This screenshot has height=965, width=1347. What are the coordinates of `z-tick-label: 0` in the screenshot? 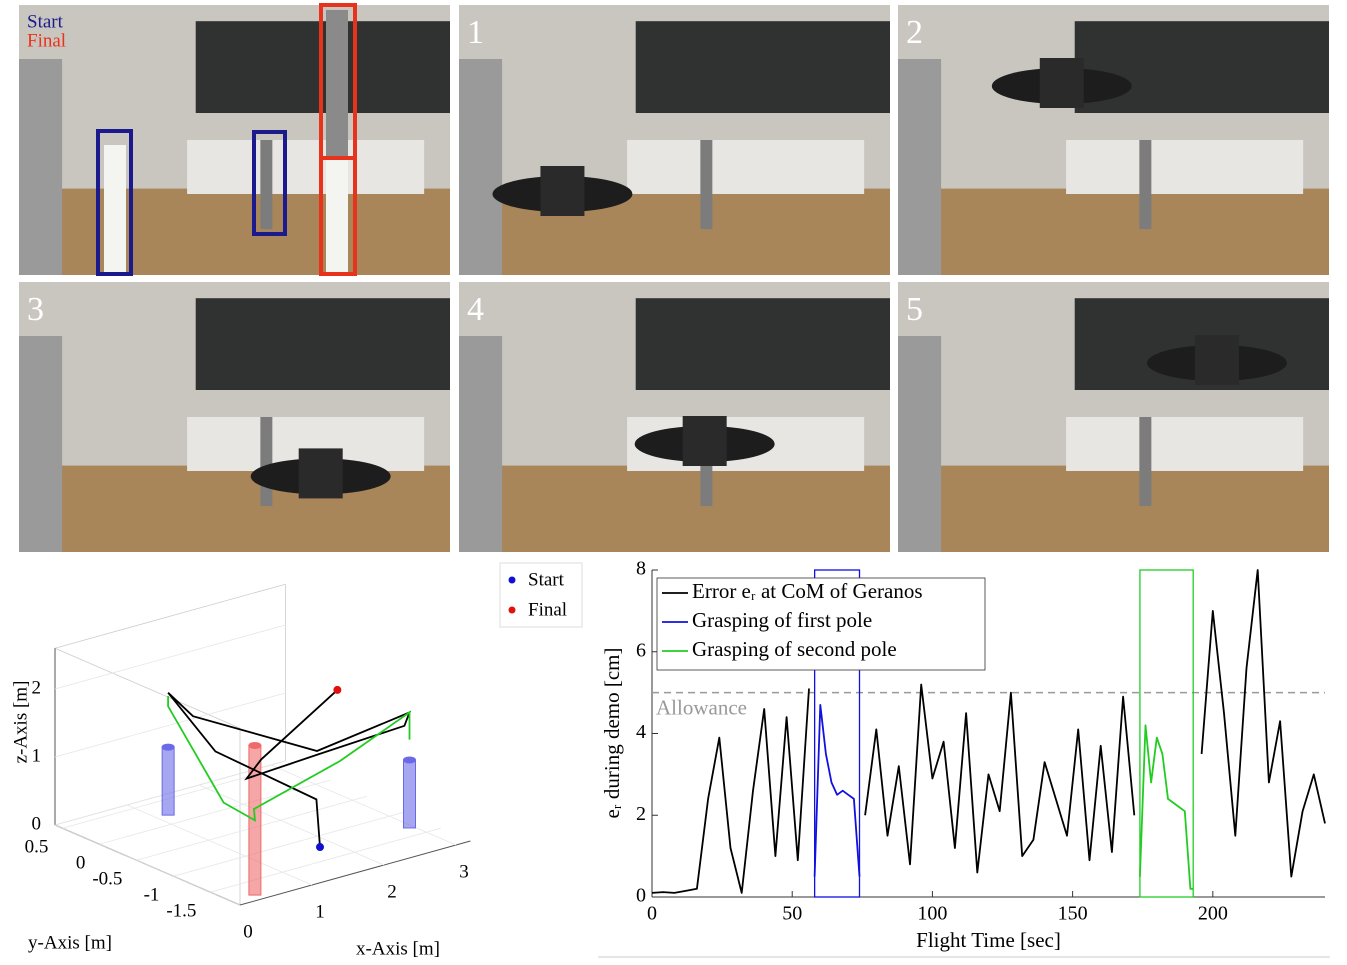 It's located at (37, 823).